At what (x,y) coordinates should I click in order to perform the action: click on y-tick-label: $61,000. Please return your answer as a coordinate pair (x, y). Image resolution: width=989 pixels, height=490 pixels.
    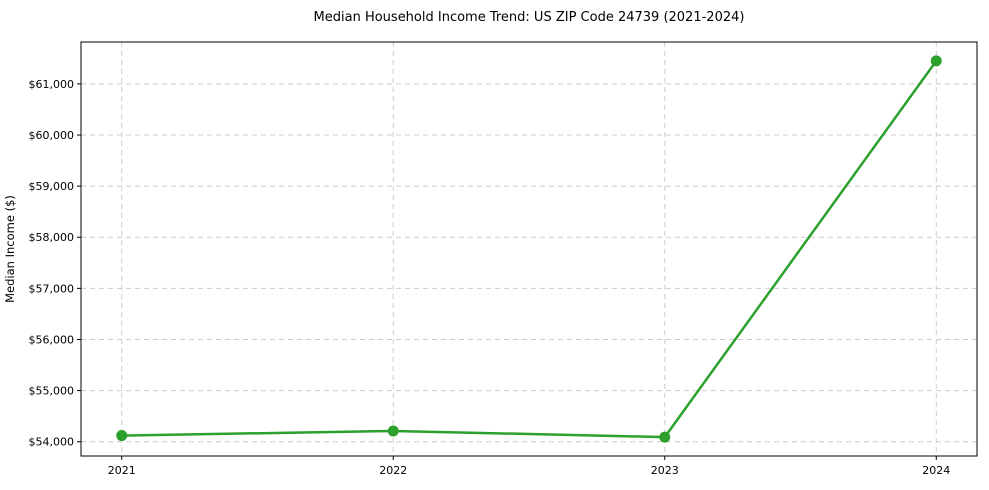
    Looking at the image, I should click on (52, 84).